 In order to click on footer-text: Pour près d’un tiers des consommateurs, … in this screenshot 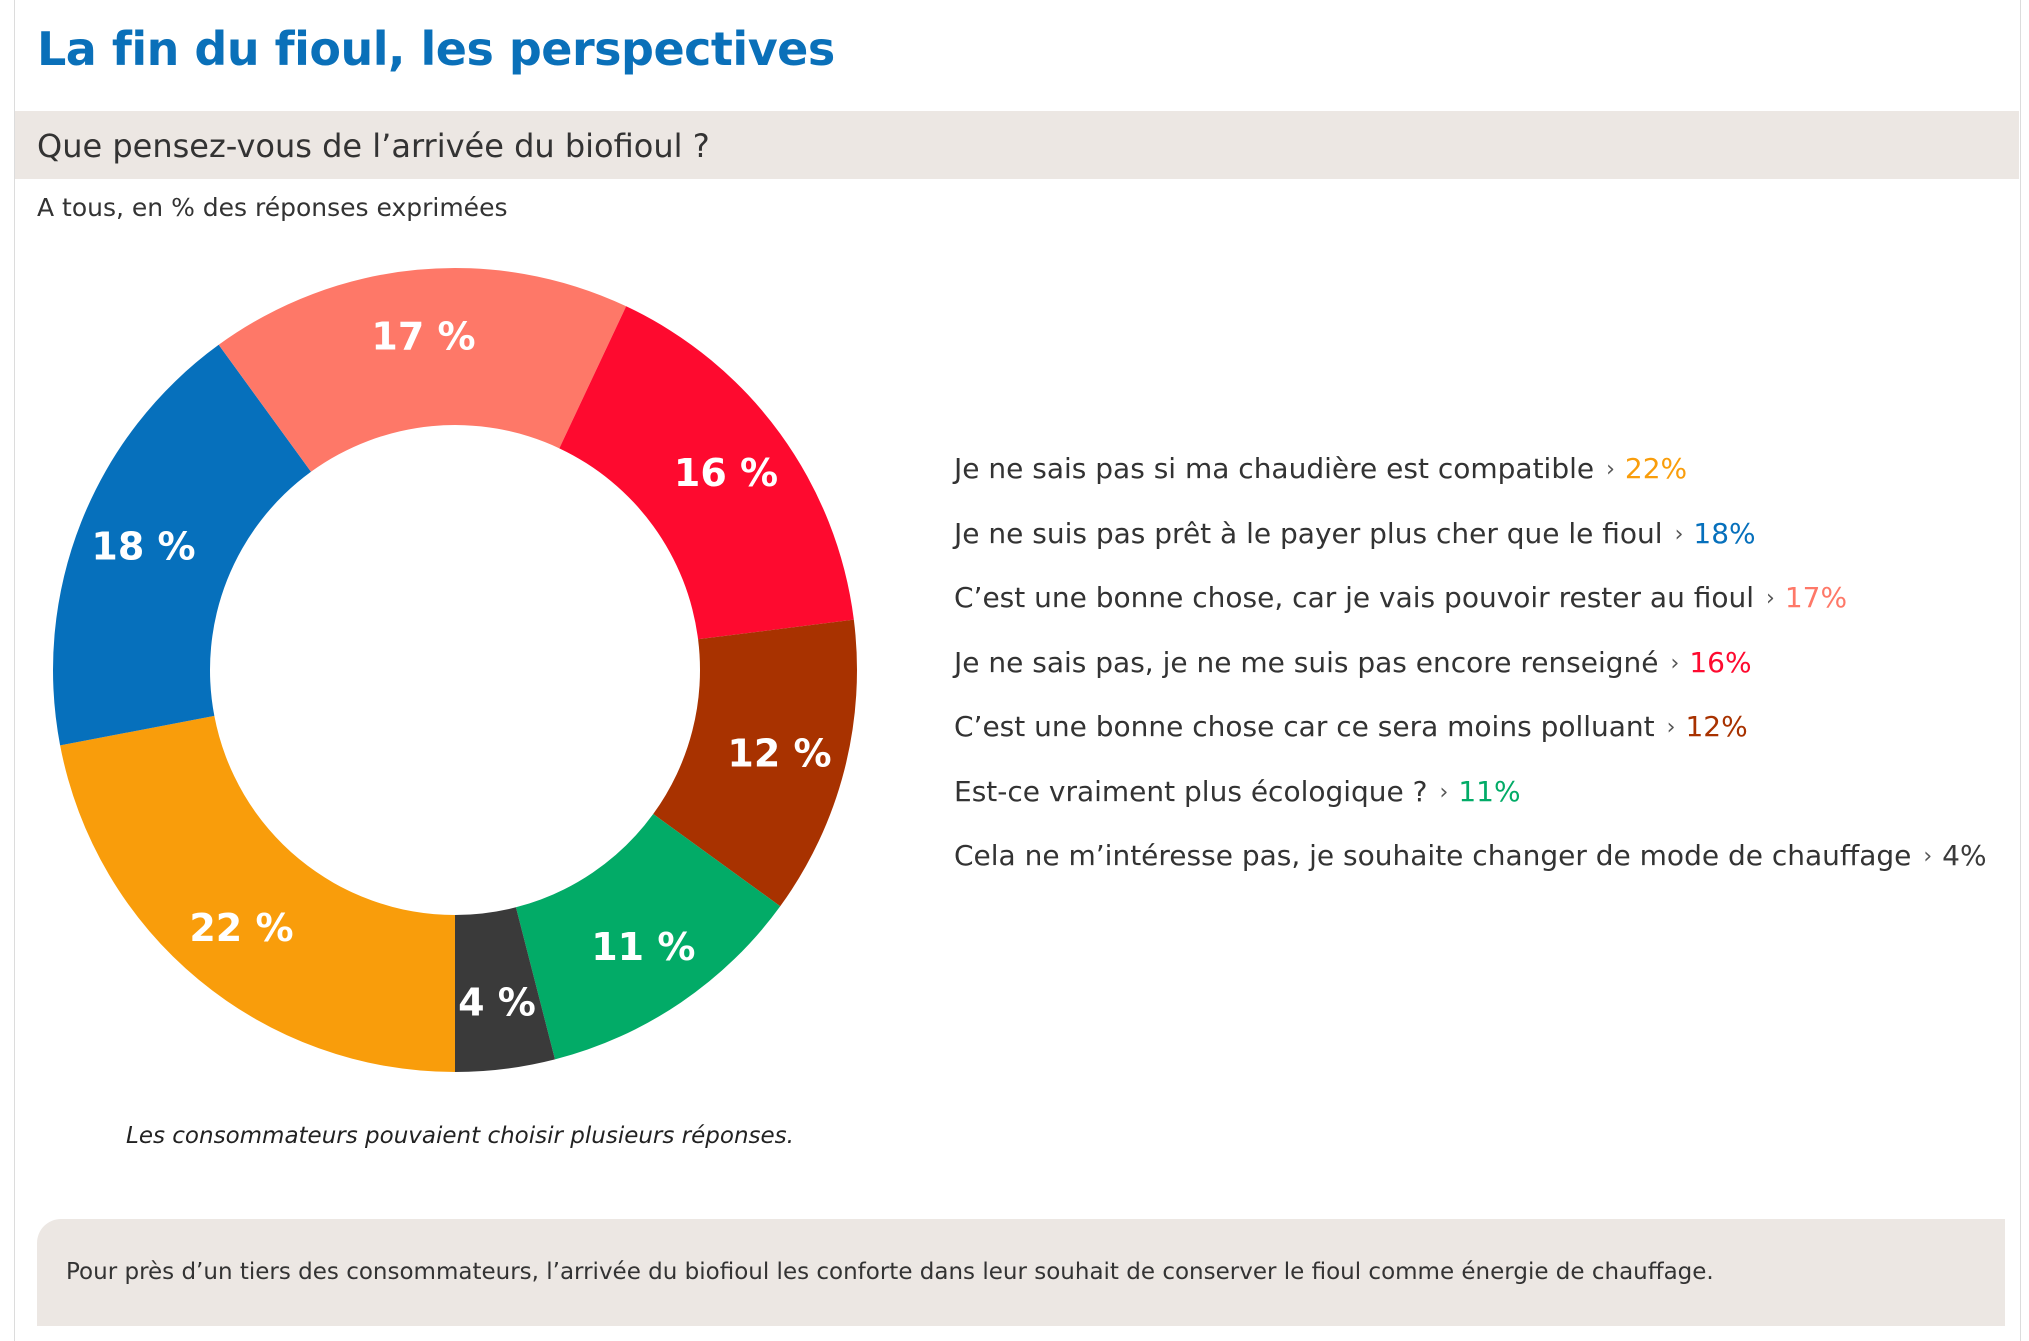, I will do `click(890, 1272)`.